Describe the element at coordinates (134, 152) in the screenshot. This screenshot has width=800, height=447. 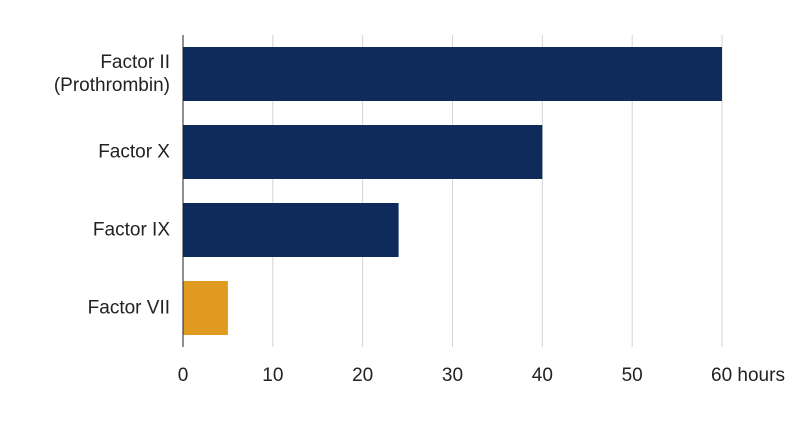
I see `y-tick-label: Factor X` at that location.